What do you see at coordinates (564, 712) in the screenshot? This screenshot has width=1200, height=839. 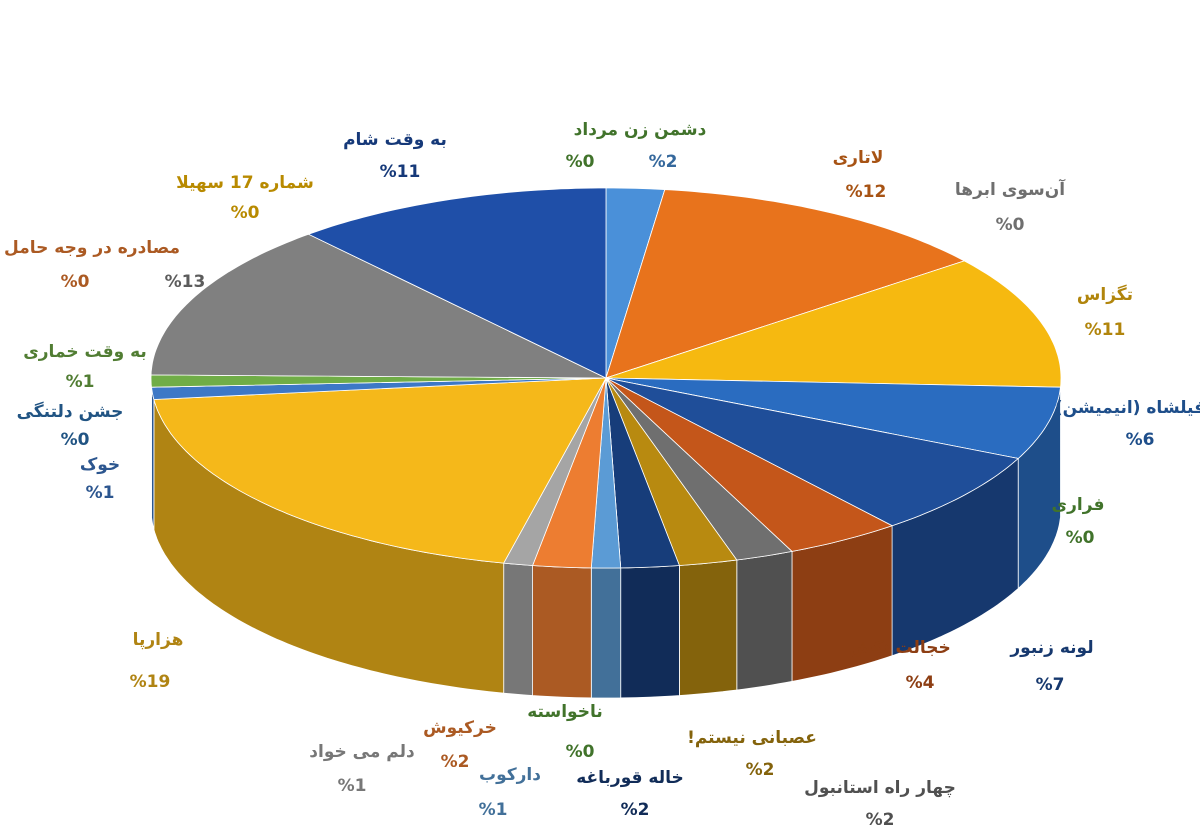 I see `slice-label: ناخواسته` at bounding box center [564, 712].